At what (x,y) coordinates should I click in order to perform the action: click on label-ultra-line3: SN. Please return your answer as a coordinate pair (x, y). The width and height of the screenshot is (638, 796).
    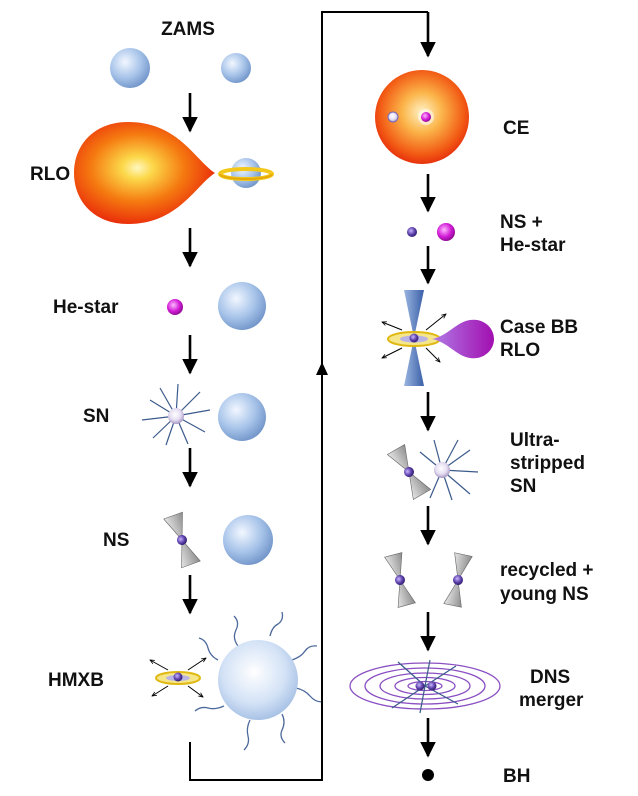
    Looking at the image, I should click on (523, 486).